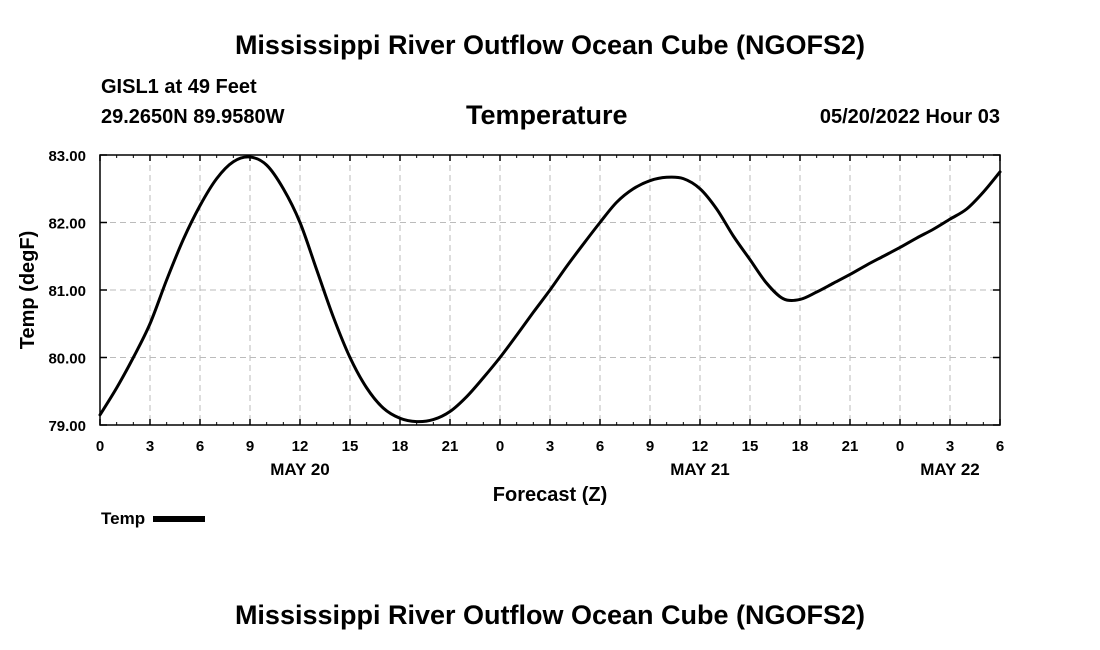  I want to click on y-tick-label: 80.00, so click(67, 359).